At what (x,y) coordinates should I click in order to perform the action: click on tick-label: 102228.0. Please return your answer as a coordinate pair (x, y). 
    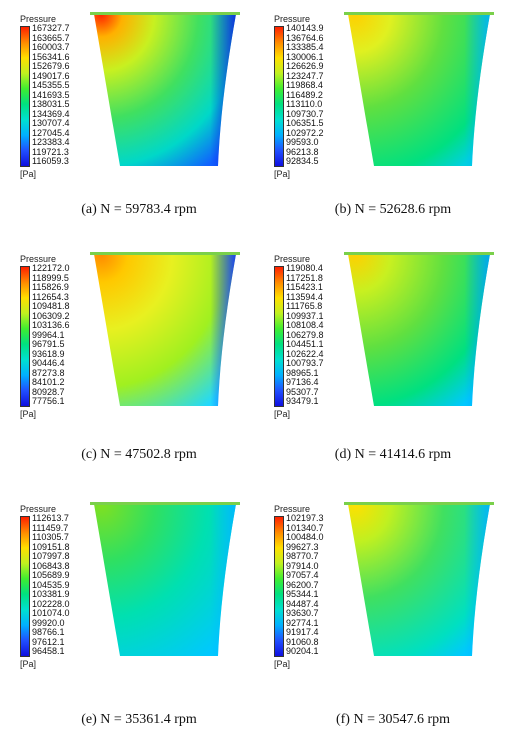
    Looking at the image, I should click on (51, 603).